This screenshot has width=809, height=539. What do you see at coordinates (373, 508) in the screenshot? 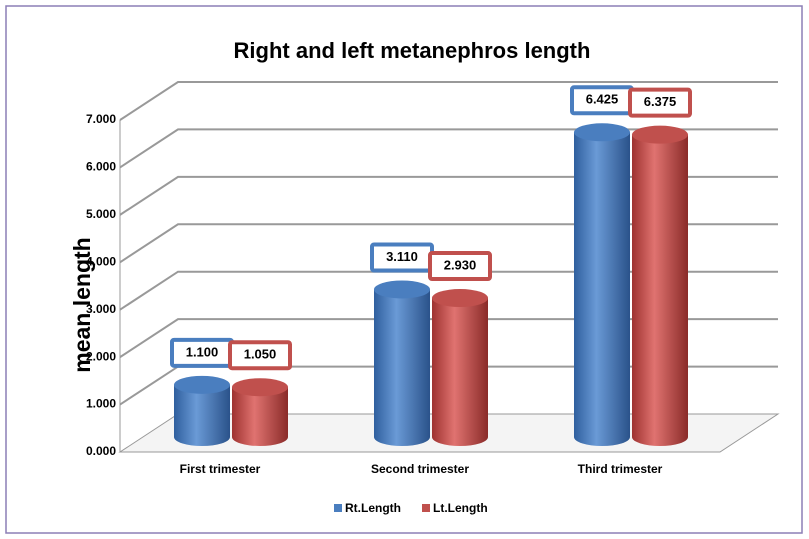
I see `legend-label: Rt.Length` at bounding box center [373, 508].